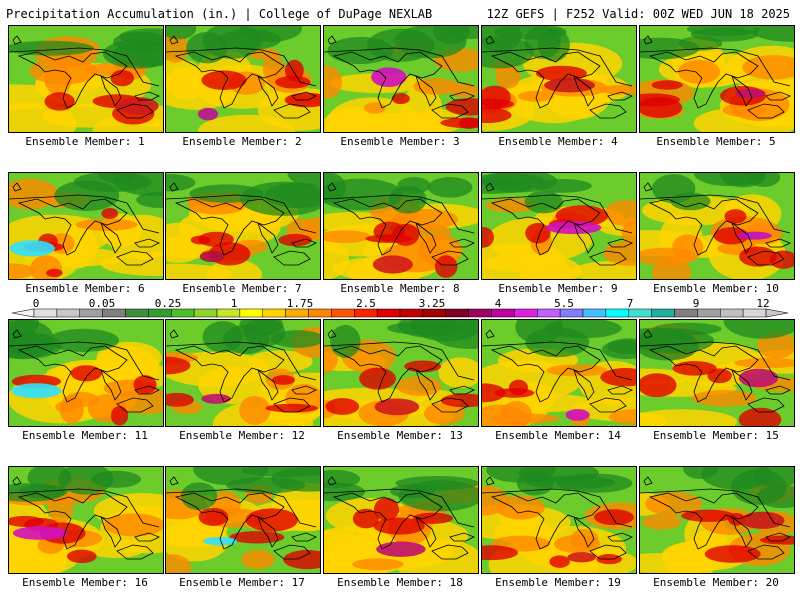 This screenshot has height=600, width=800. Describe the element at coordinates (400, 288) in the screenshot. I see `ensemble-member-label: Ensemble Member: 8` at that location.